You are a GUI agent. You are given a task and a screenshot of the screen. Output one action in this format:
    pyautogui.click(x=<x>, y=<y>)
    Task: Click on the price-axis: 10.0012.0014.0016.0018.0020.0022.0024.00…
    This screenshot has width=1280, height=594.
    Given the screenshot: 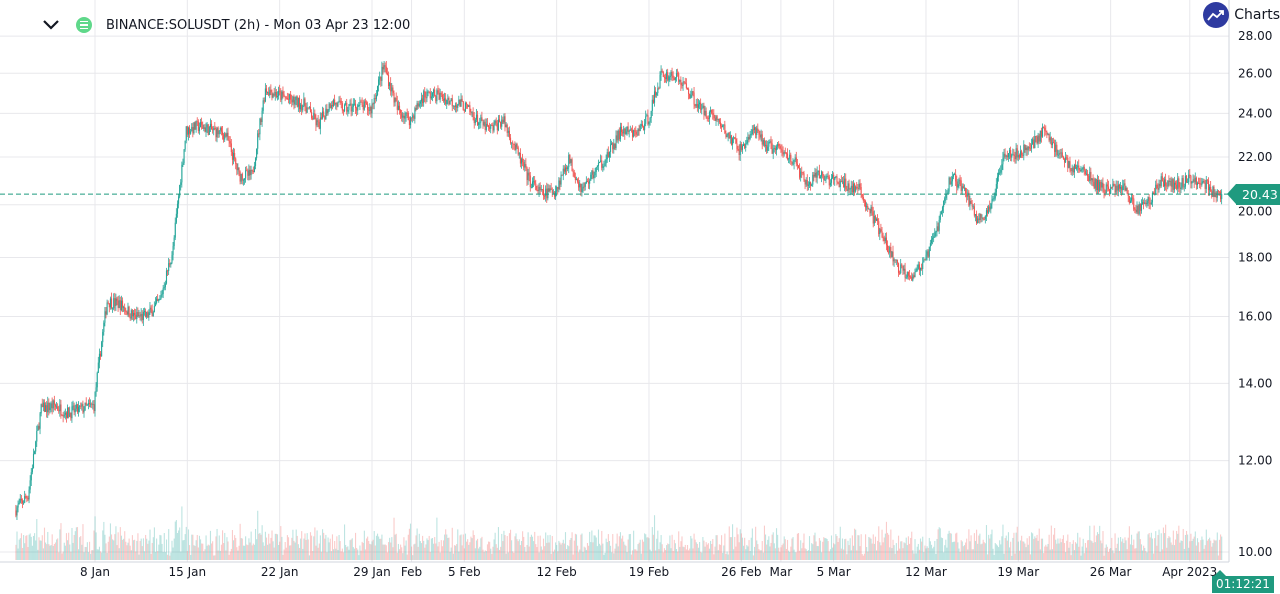 What is the action you would take?
    pyautogui.click(x=1255, y=294)
    